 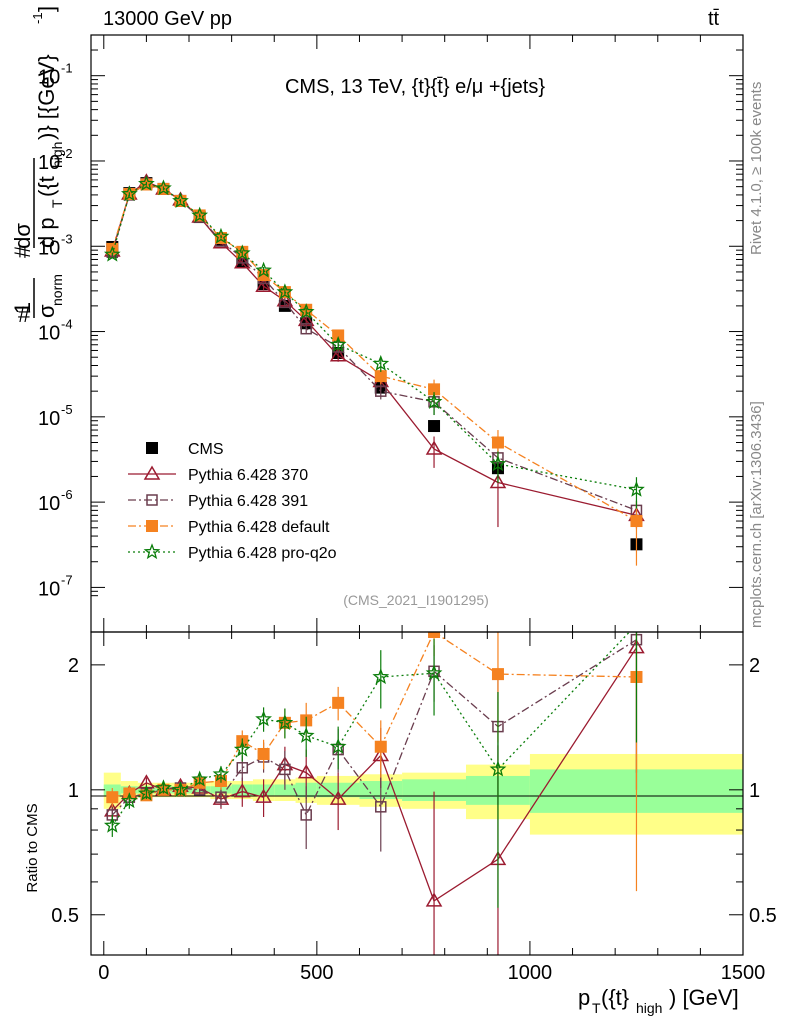 I want to click on xlabel-T-sub: T, so click(x=596, y=1008).